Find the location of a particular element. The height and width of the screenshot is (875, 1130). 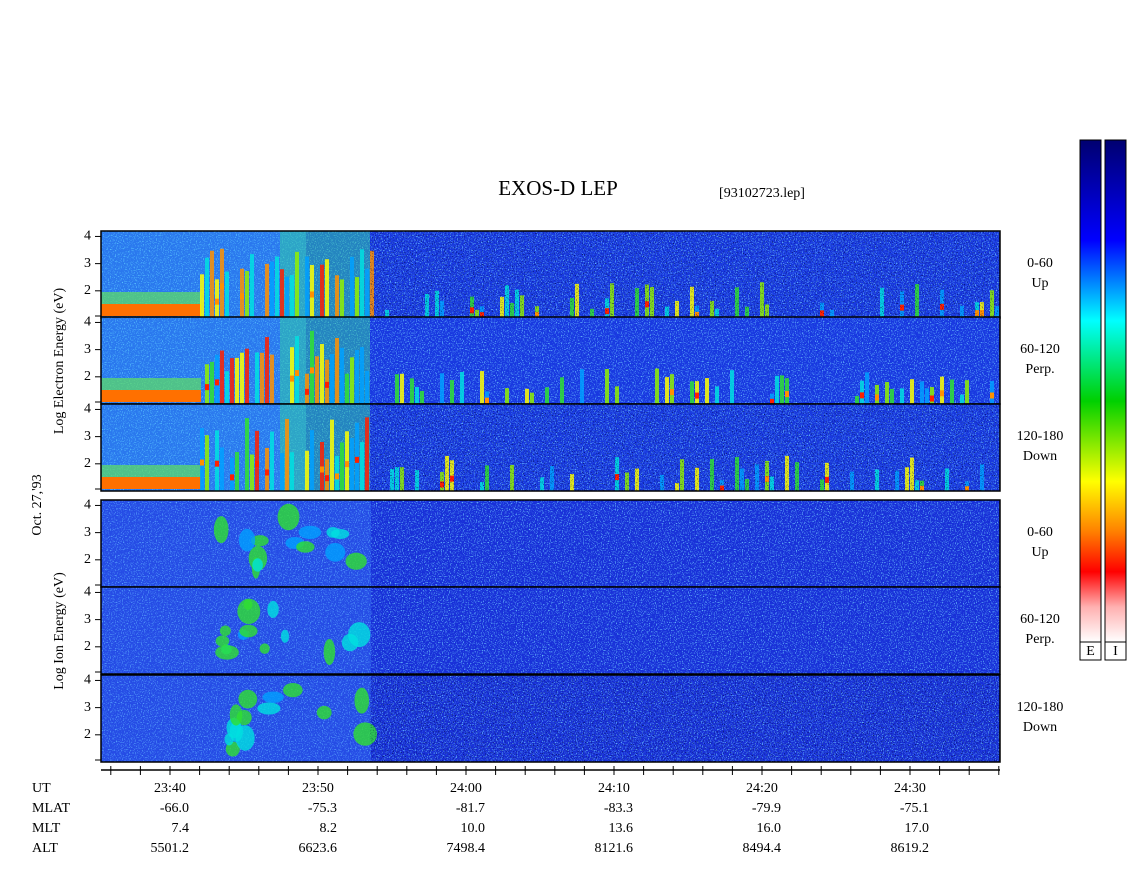

dark-noise is located at coordinates (685, 447).